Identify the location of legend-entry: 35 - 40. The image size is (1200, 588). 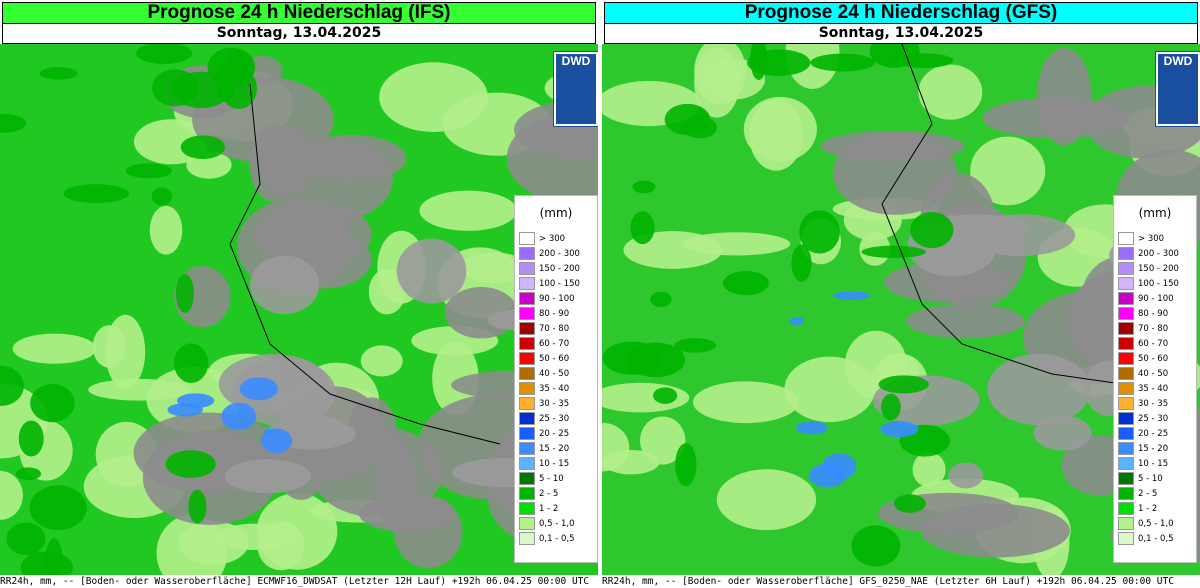
(1143, 389).